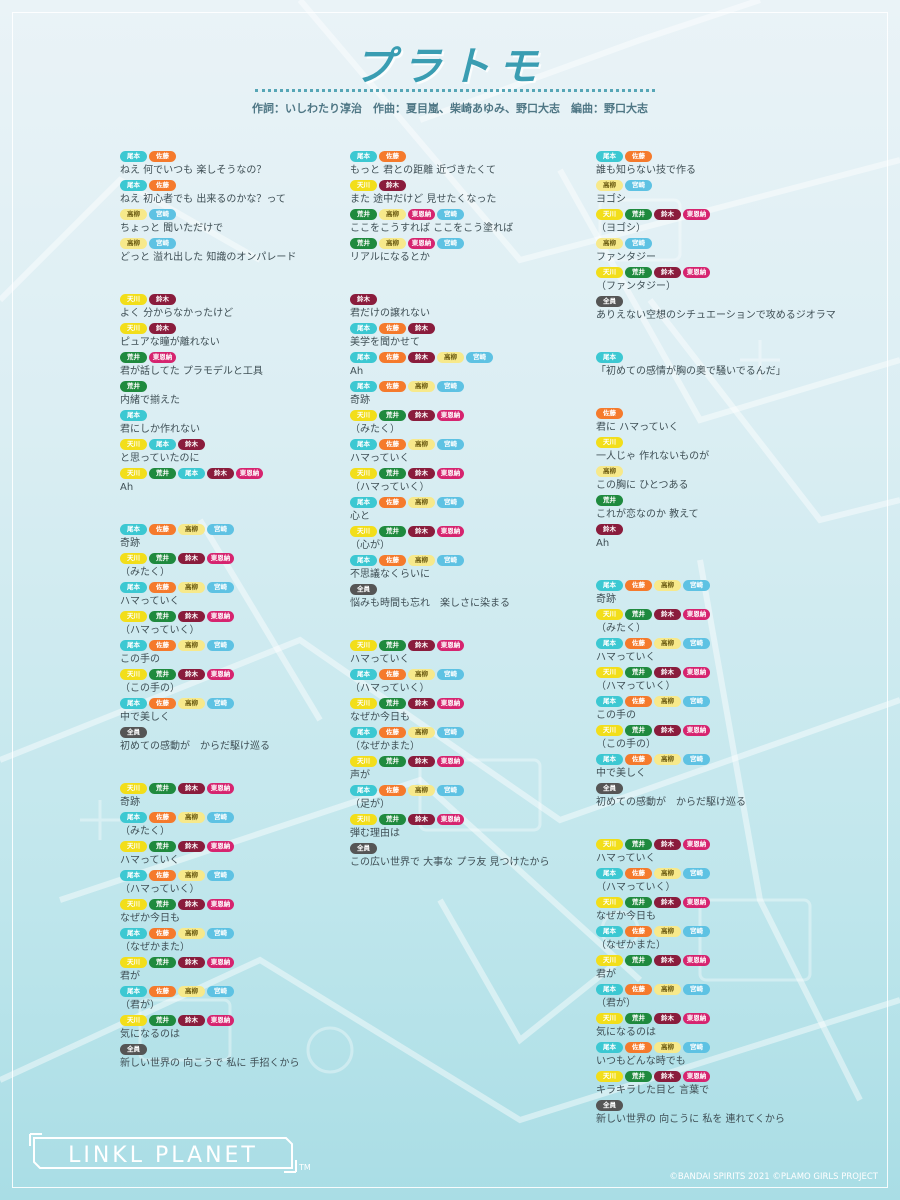  What do you see at coordinates (247, 308) in the screenshot?
I see `lyric-line: 天川 鈴木 よく 分からなかったけど` at bounding box center [247, 308].